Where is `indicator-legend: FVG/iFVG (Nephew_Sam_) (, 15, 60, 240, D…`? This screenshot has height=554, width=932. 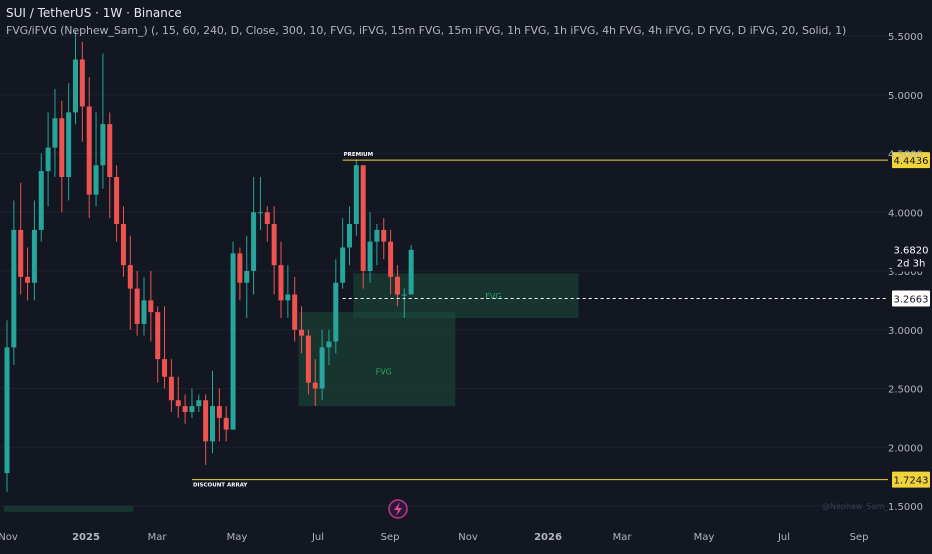
indicator-legend: FVG/iFVG (Nephew_Sam_) (, 15, 60, 240, D… is located at coordinates (426, 30).